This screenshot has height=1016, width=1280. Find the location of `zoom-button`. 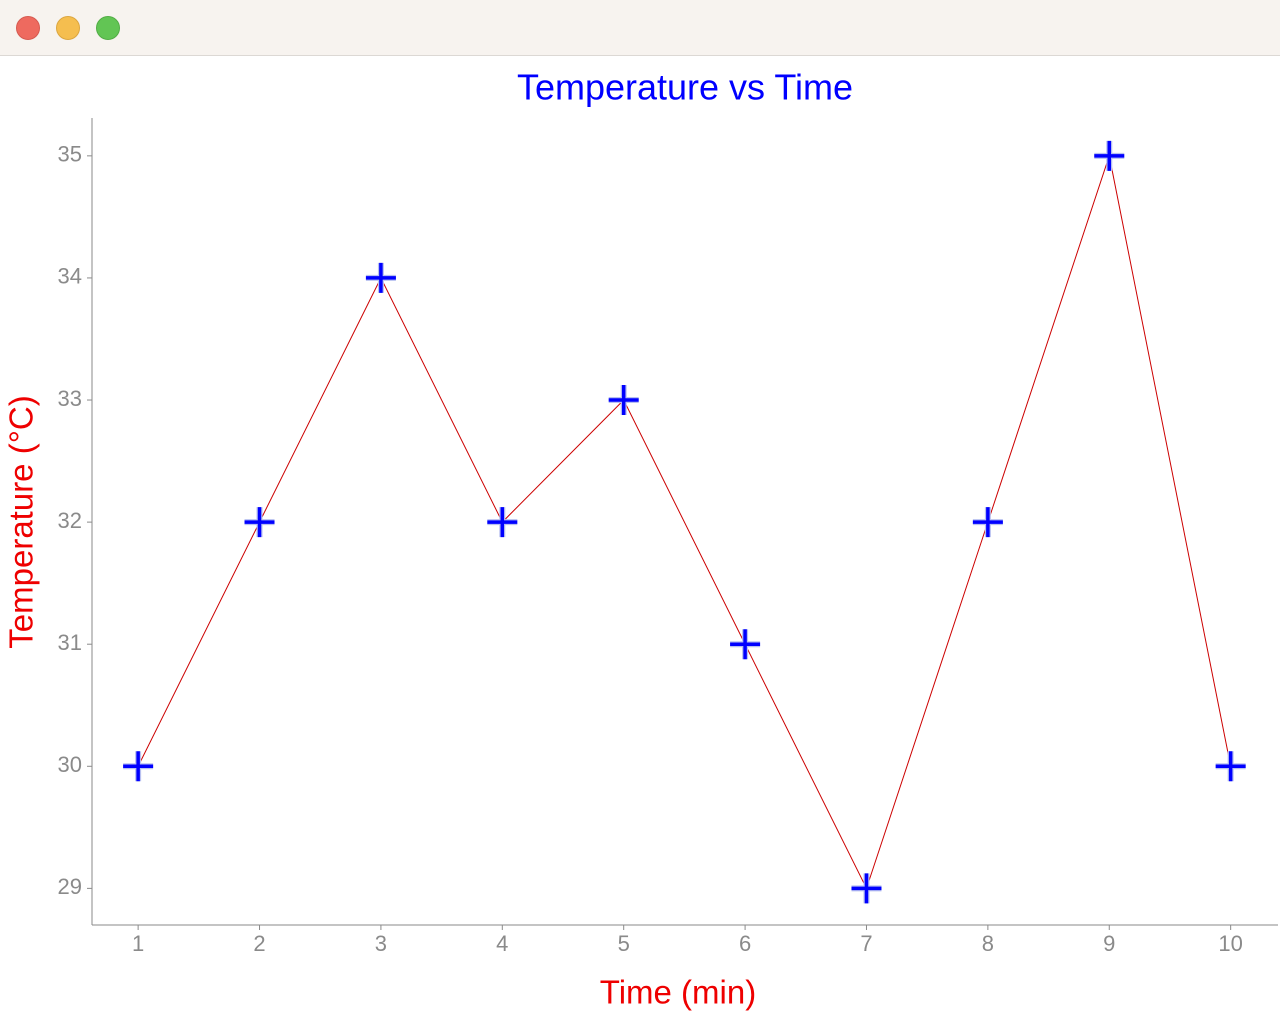

zoom-button is located at coordinates (108, 28).